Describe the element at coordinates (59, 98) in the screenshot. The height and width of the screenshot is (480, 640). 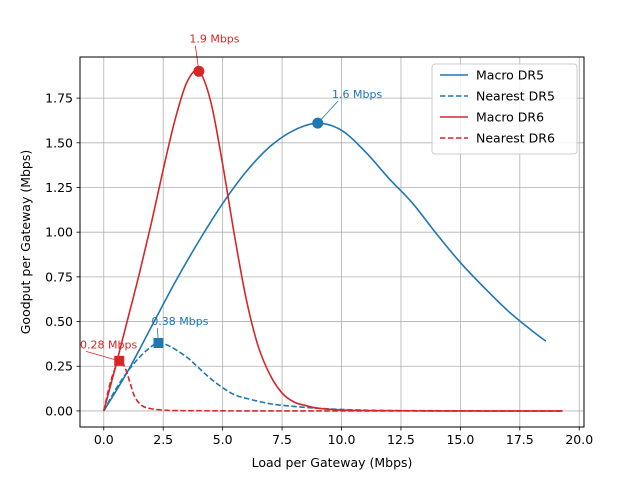
I see `y-tick-label: 1.75` at that location.